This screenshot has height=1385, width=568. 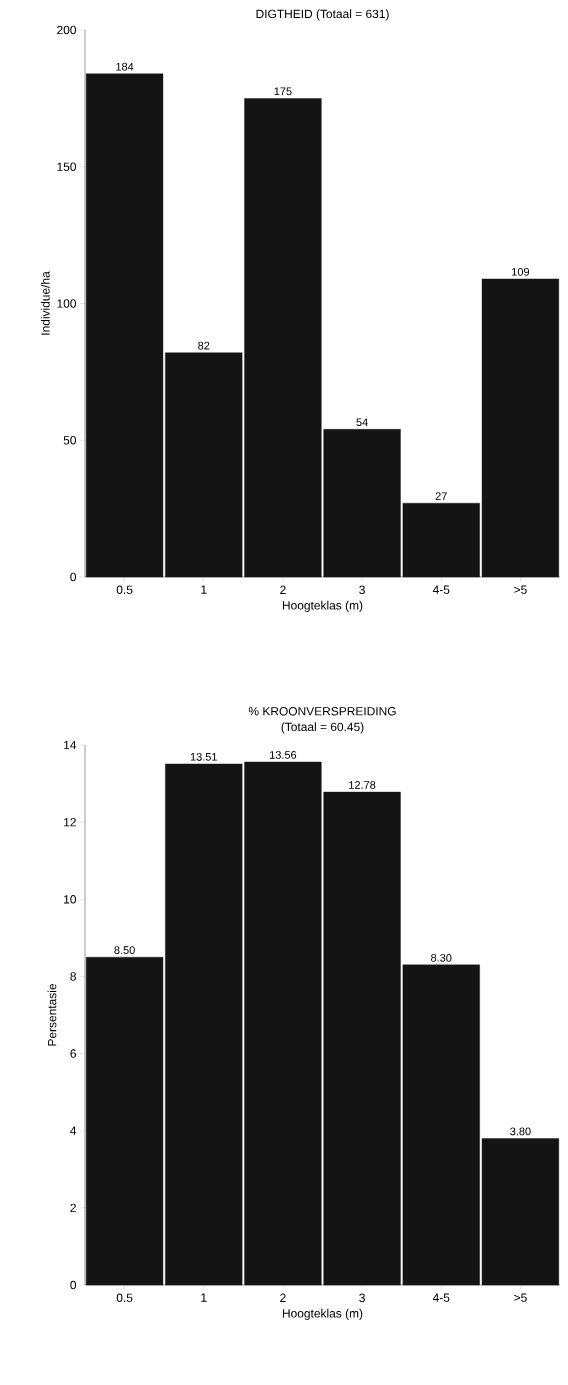 I want to click on data-label: 109, so click(x=521, y=271).